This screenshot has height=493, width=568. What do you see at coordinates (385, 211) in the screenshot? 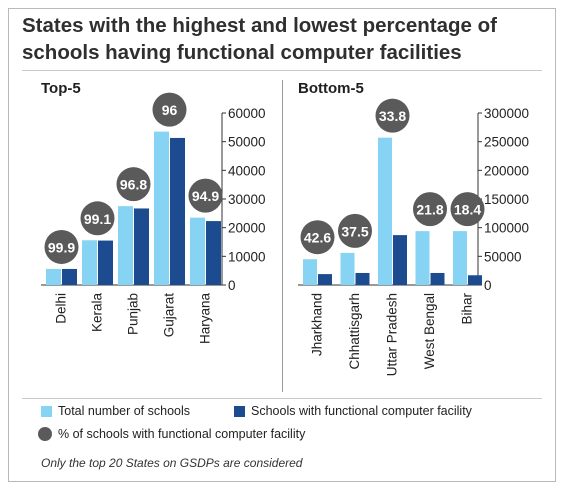
I see `bar-total-uttar-pradesh` at bounding box center [385, 211].